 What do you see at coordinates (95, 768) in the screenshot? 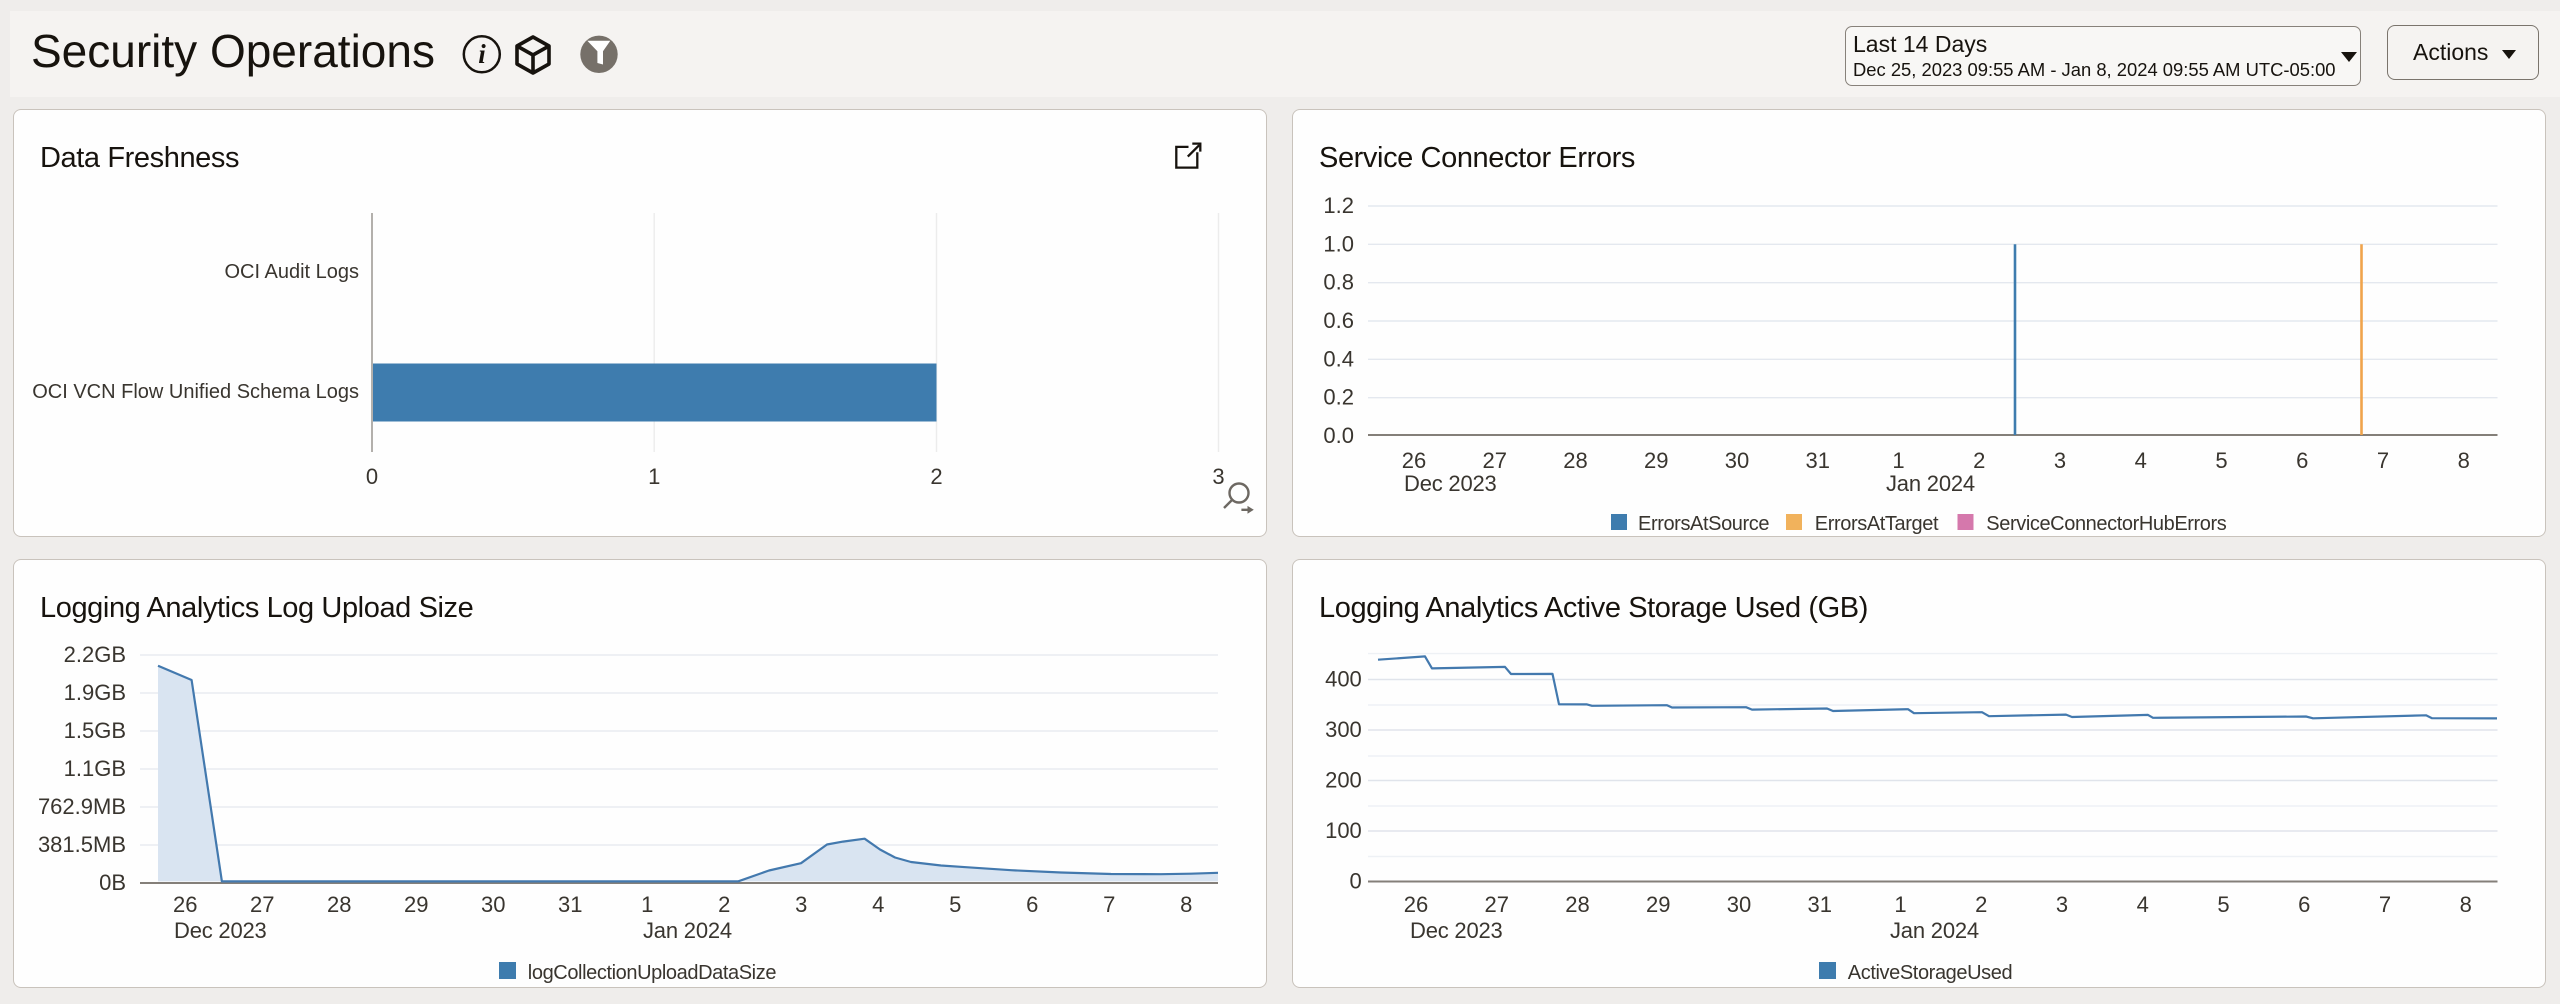
I see `svg-text: 1.1GB` at bounding box center [95, 768].